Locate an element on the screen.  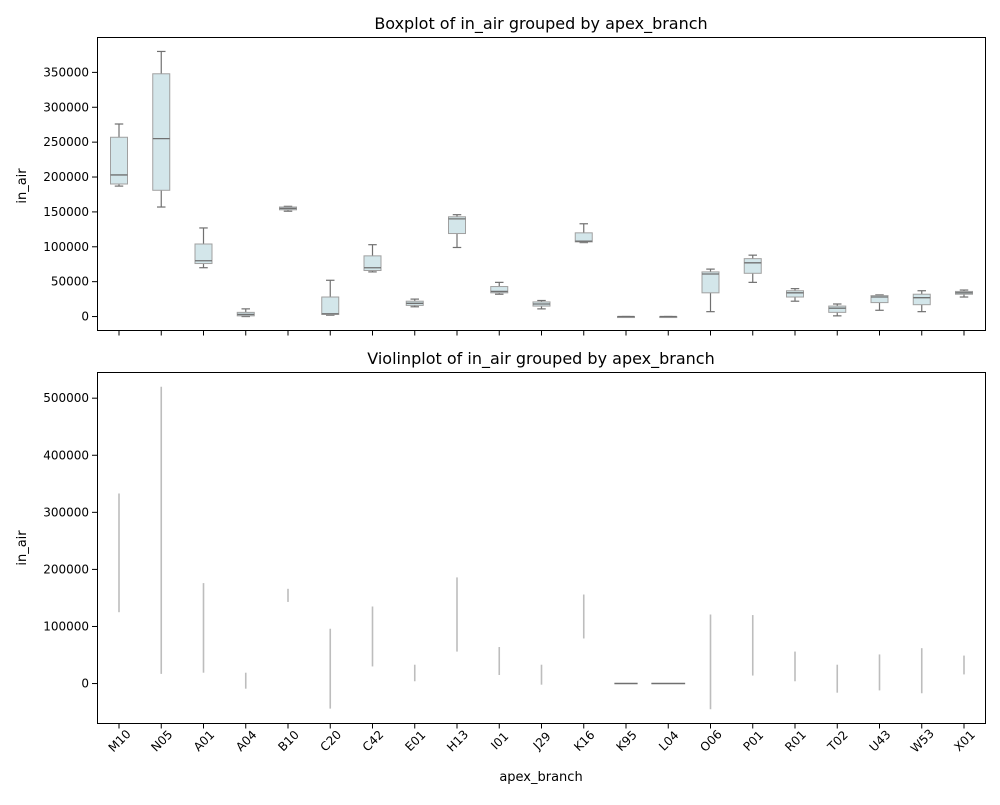
box-C42 is located at coordinates (372, 258).